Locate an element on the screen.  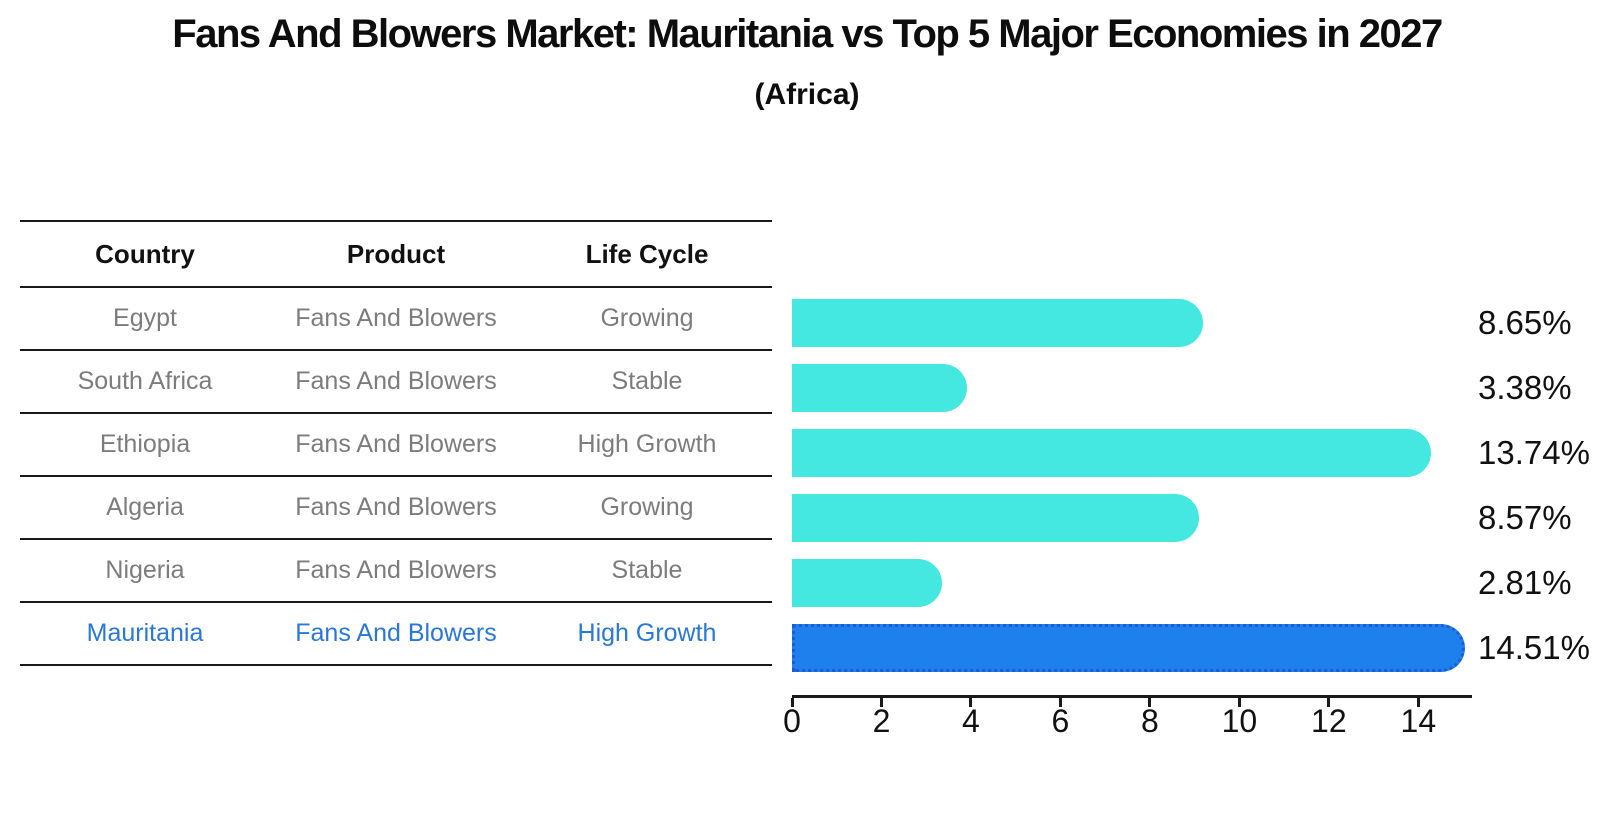
bar-value-label: 13.74% is located at coordinates (1534, 452).